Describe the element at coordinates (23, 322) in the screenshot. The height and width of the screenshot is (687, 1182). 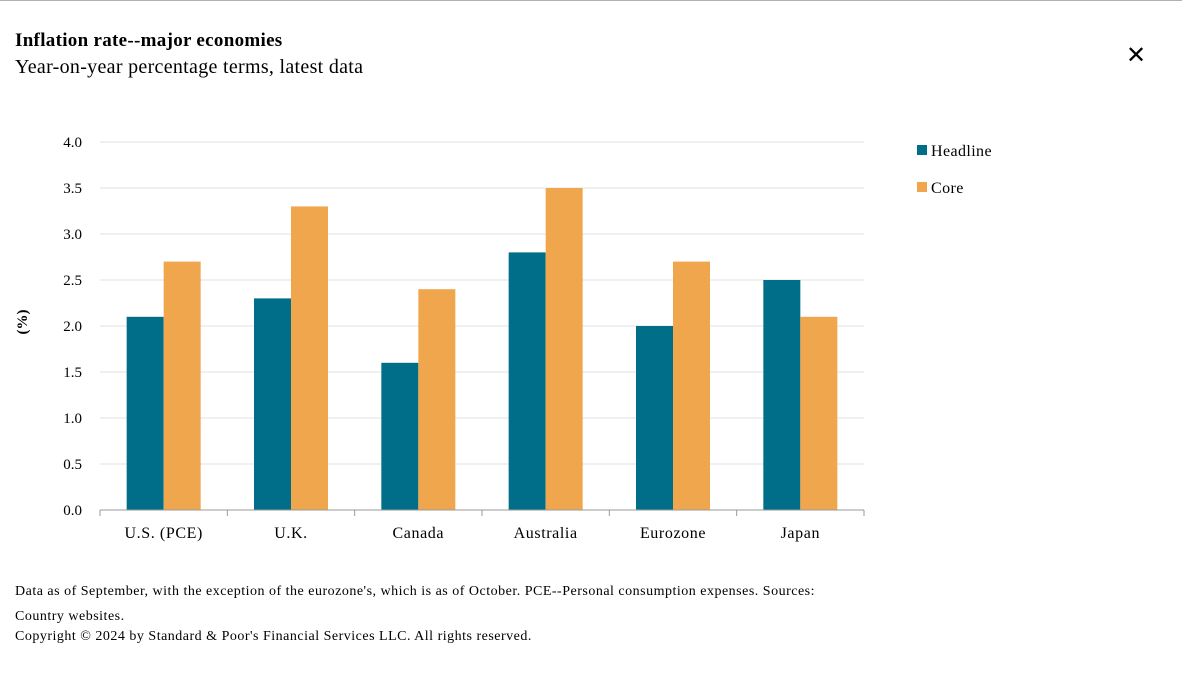
I see `y-axis-label: (%)` at that location.